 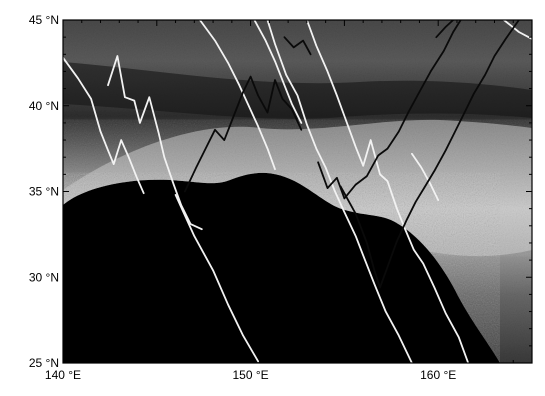 I want to click on lon-tick-label: 140 °E, so click(x=63, y=375).